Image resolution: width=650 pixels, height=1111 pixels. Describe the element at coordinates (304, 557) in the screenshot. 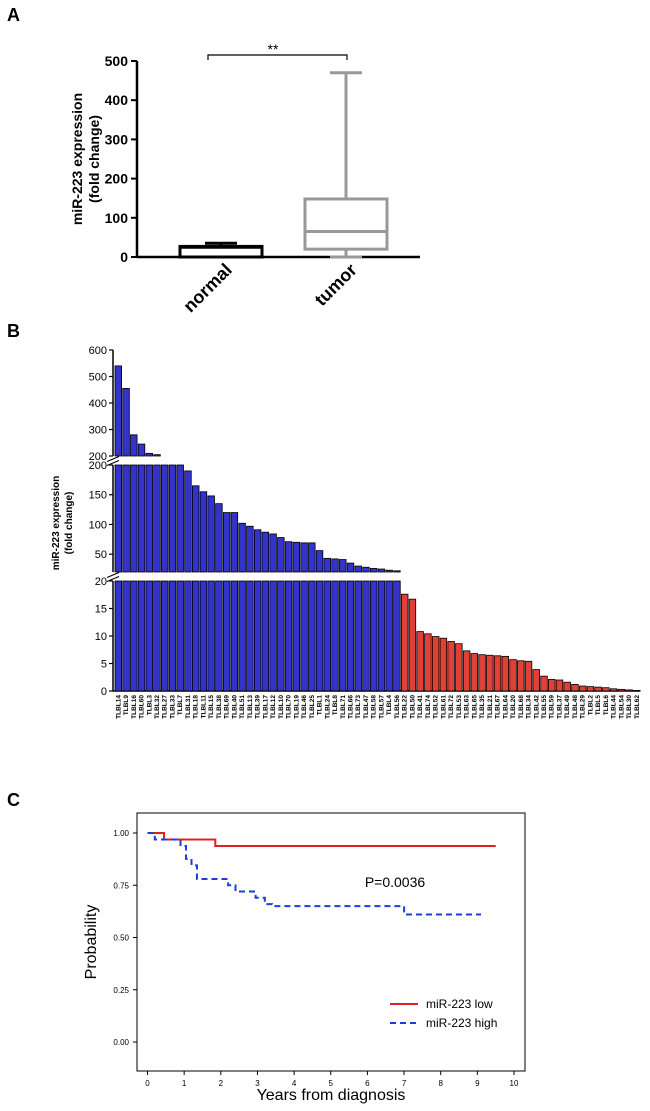

I see `bar-TLBL46` at that location.